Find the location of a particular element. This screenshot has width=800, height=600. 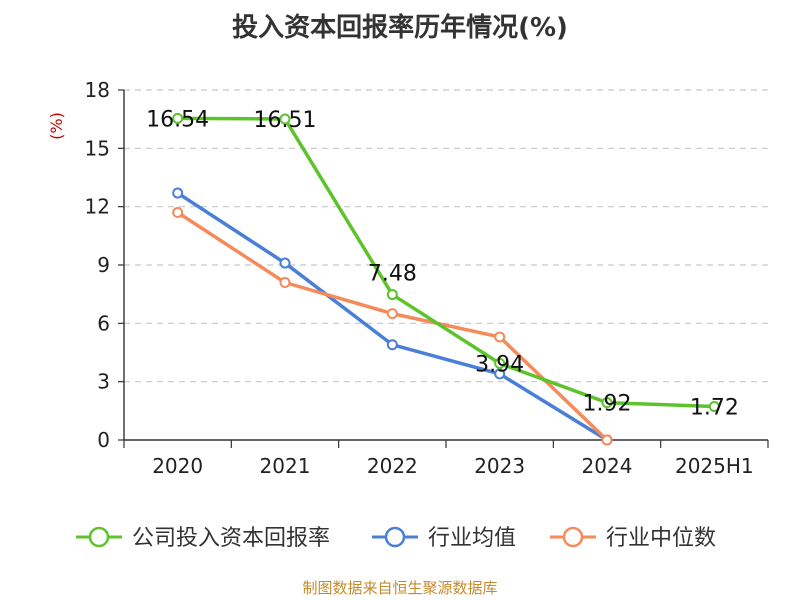

data-label: 1.92 is located at coordinates (607, 404).